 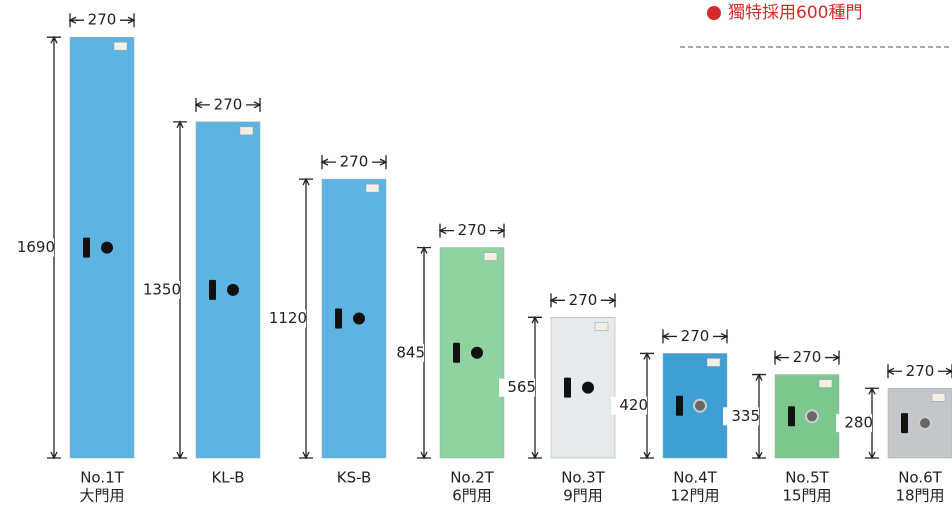 What do you see at coordinates (583, 478) in the screenshot?
I see `item-name: No.3T` at bounding box center [583, 478].